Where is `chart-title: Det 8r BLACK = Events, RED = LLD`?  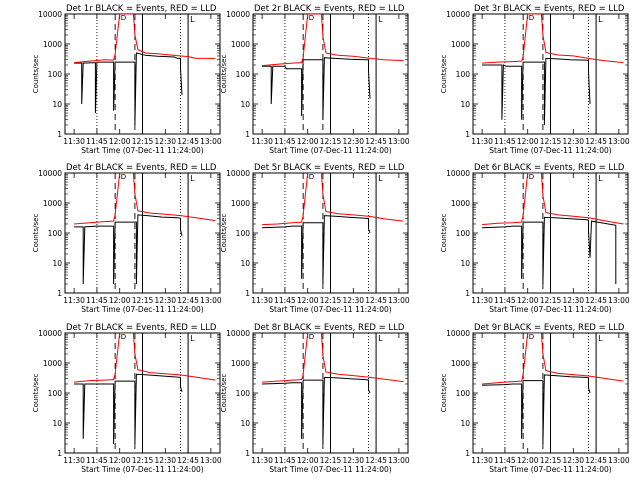
chart-title: Det 8r BLACK = Events, RED = LLD is located at coordinates (329, 328).